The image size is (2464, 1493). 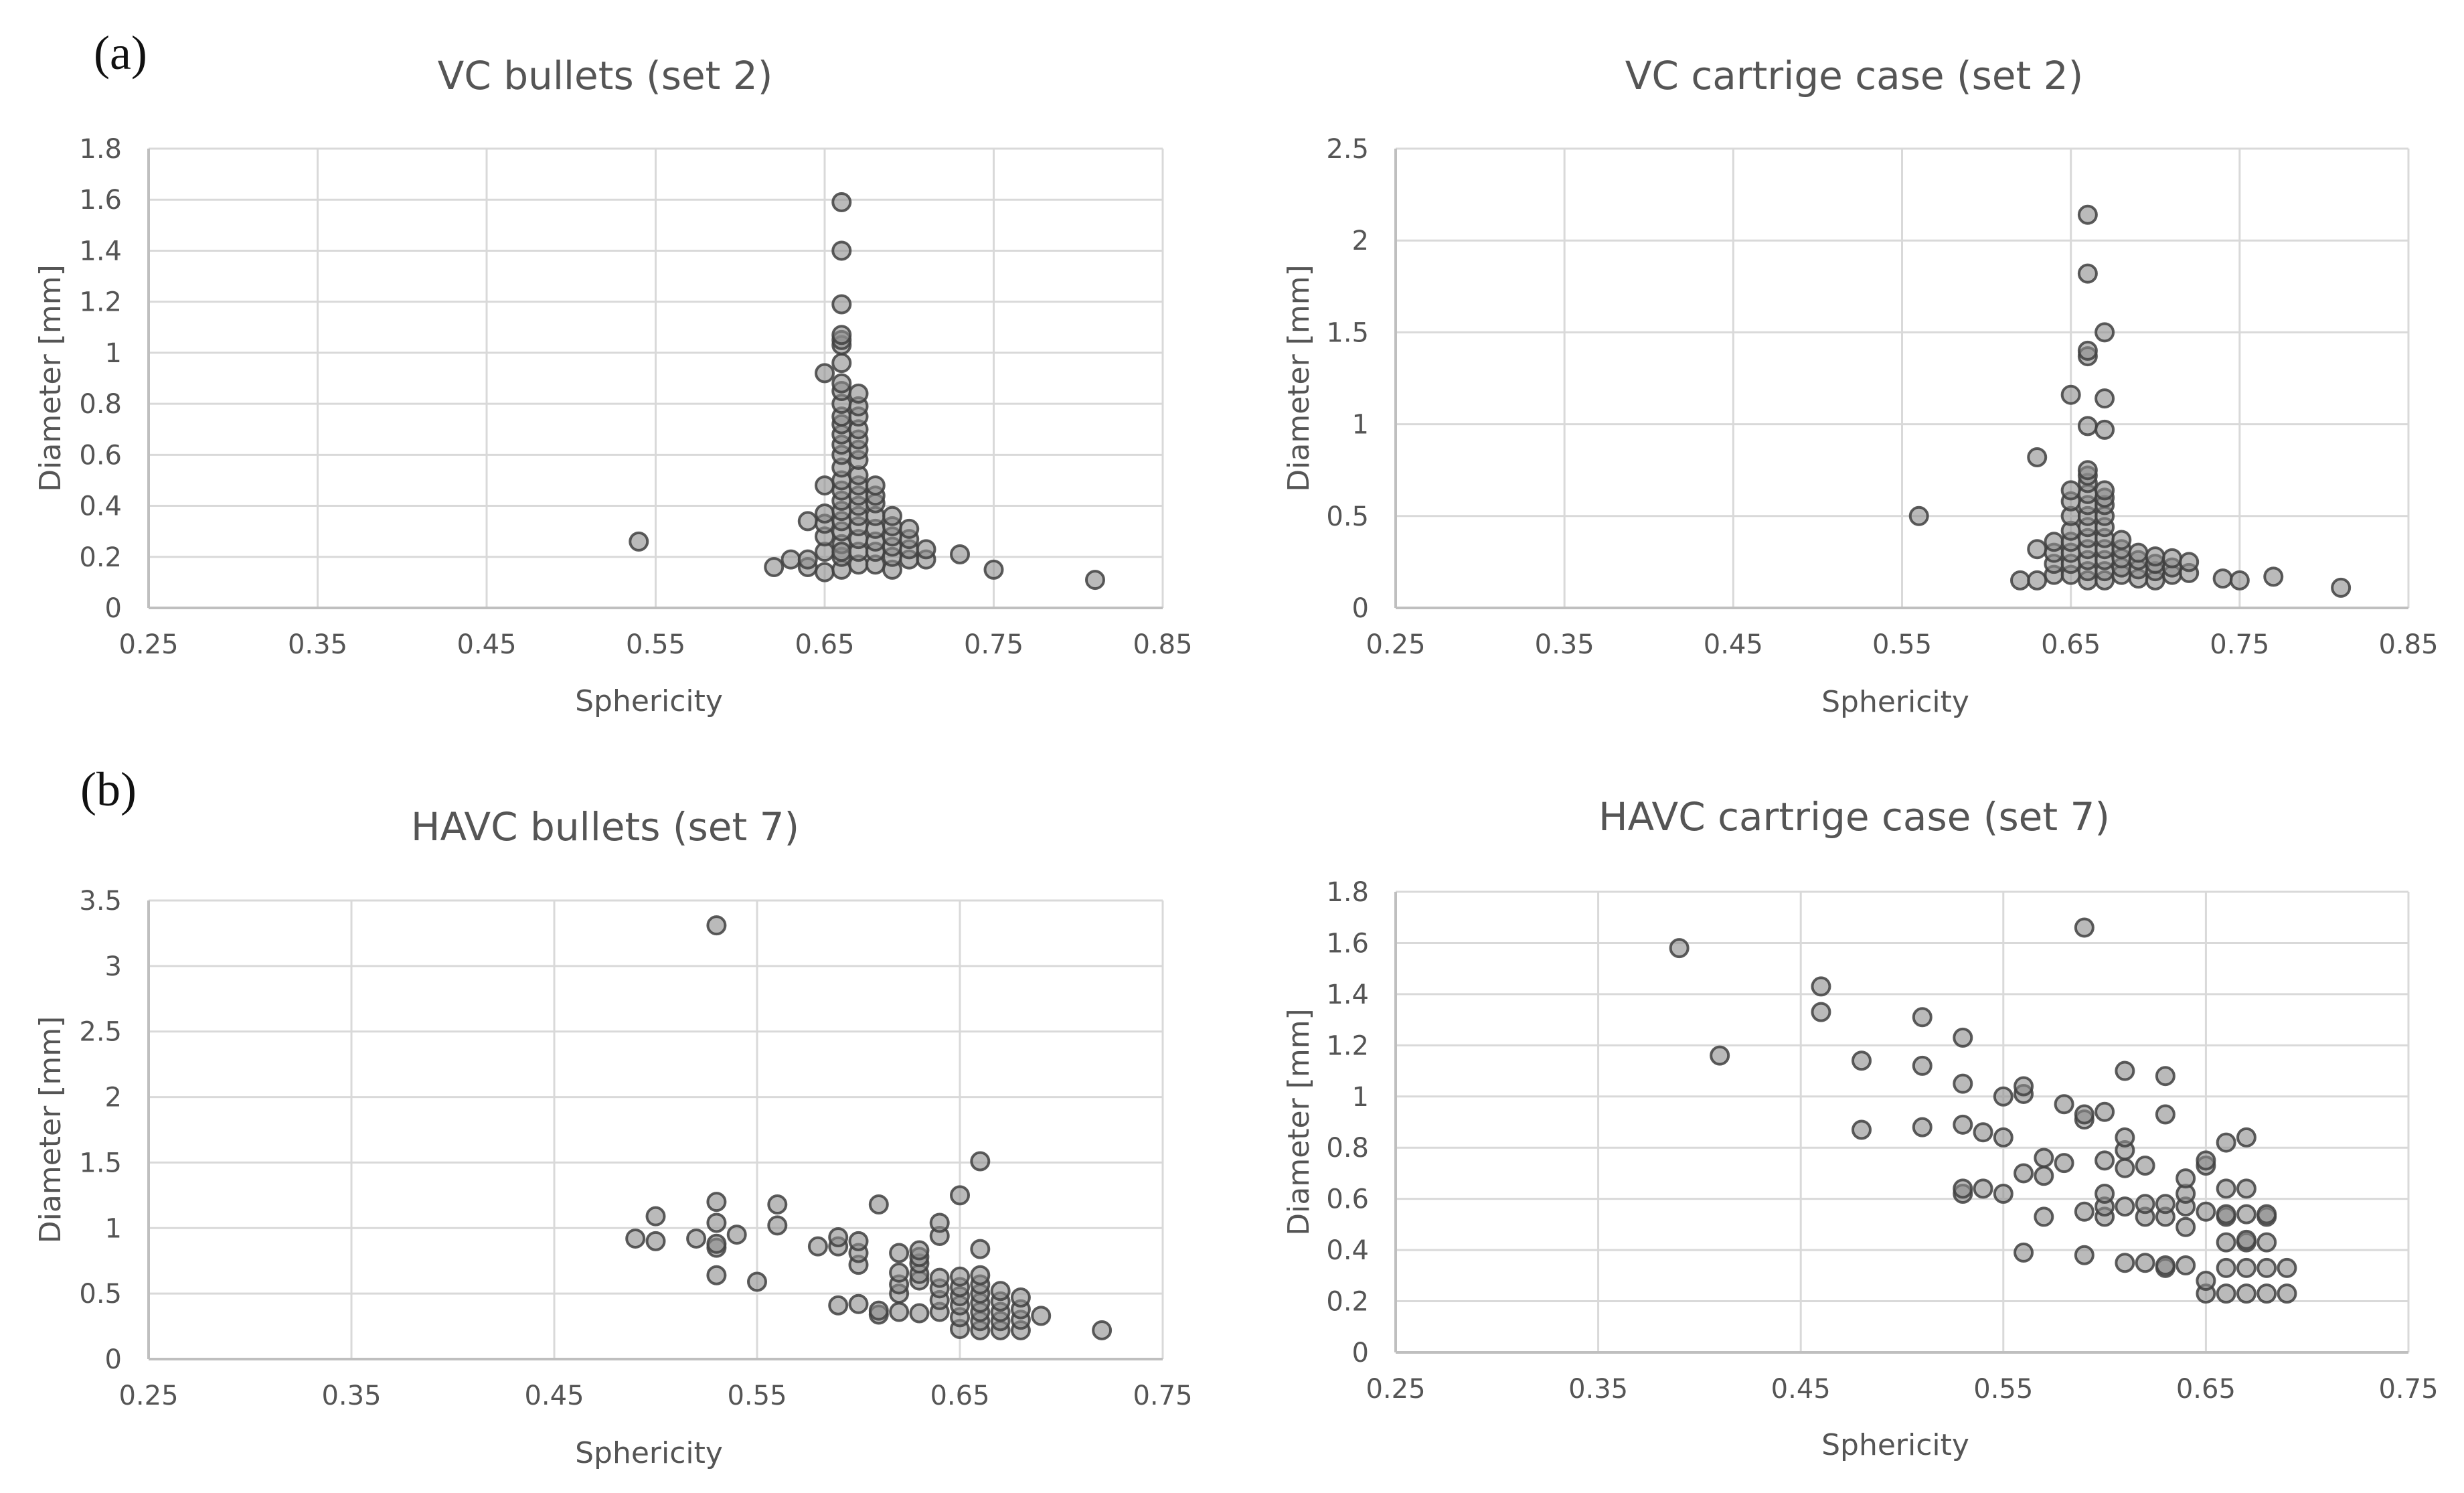 I want to click on y-tick-label: 0.6, so click(x=1347, y=1199).